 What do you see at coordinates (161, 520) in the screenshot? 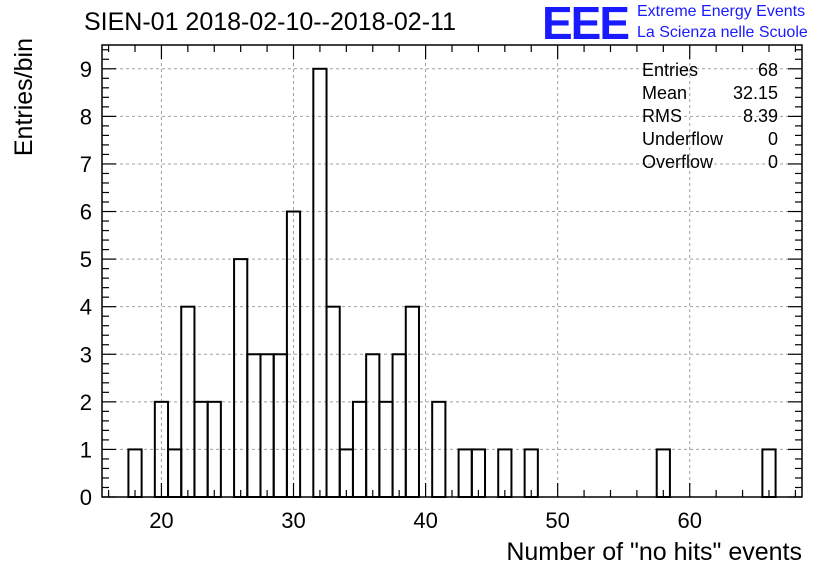
I see `x-tick-label: 20` at bounding box center [161, 520].